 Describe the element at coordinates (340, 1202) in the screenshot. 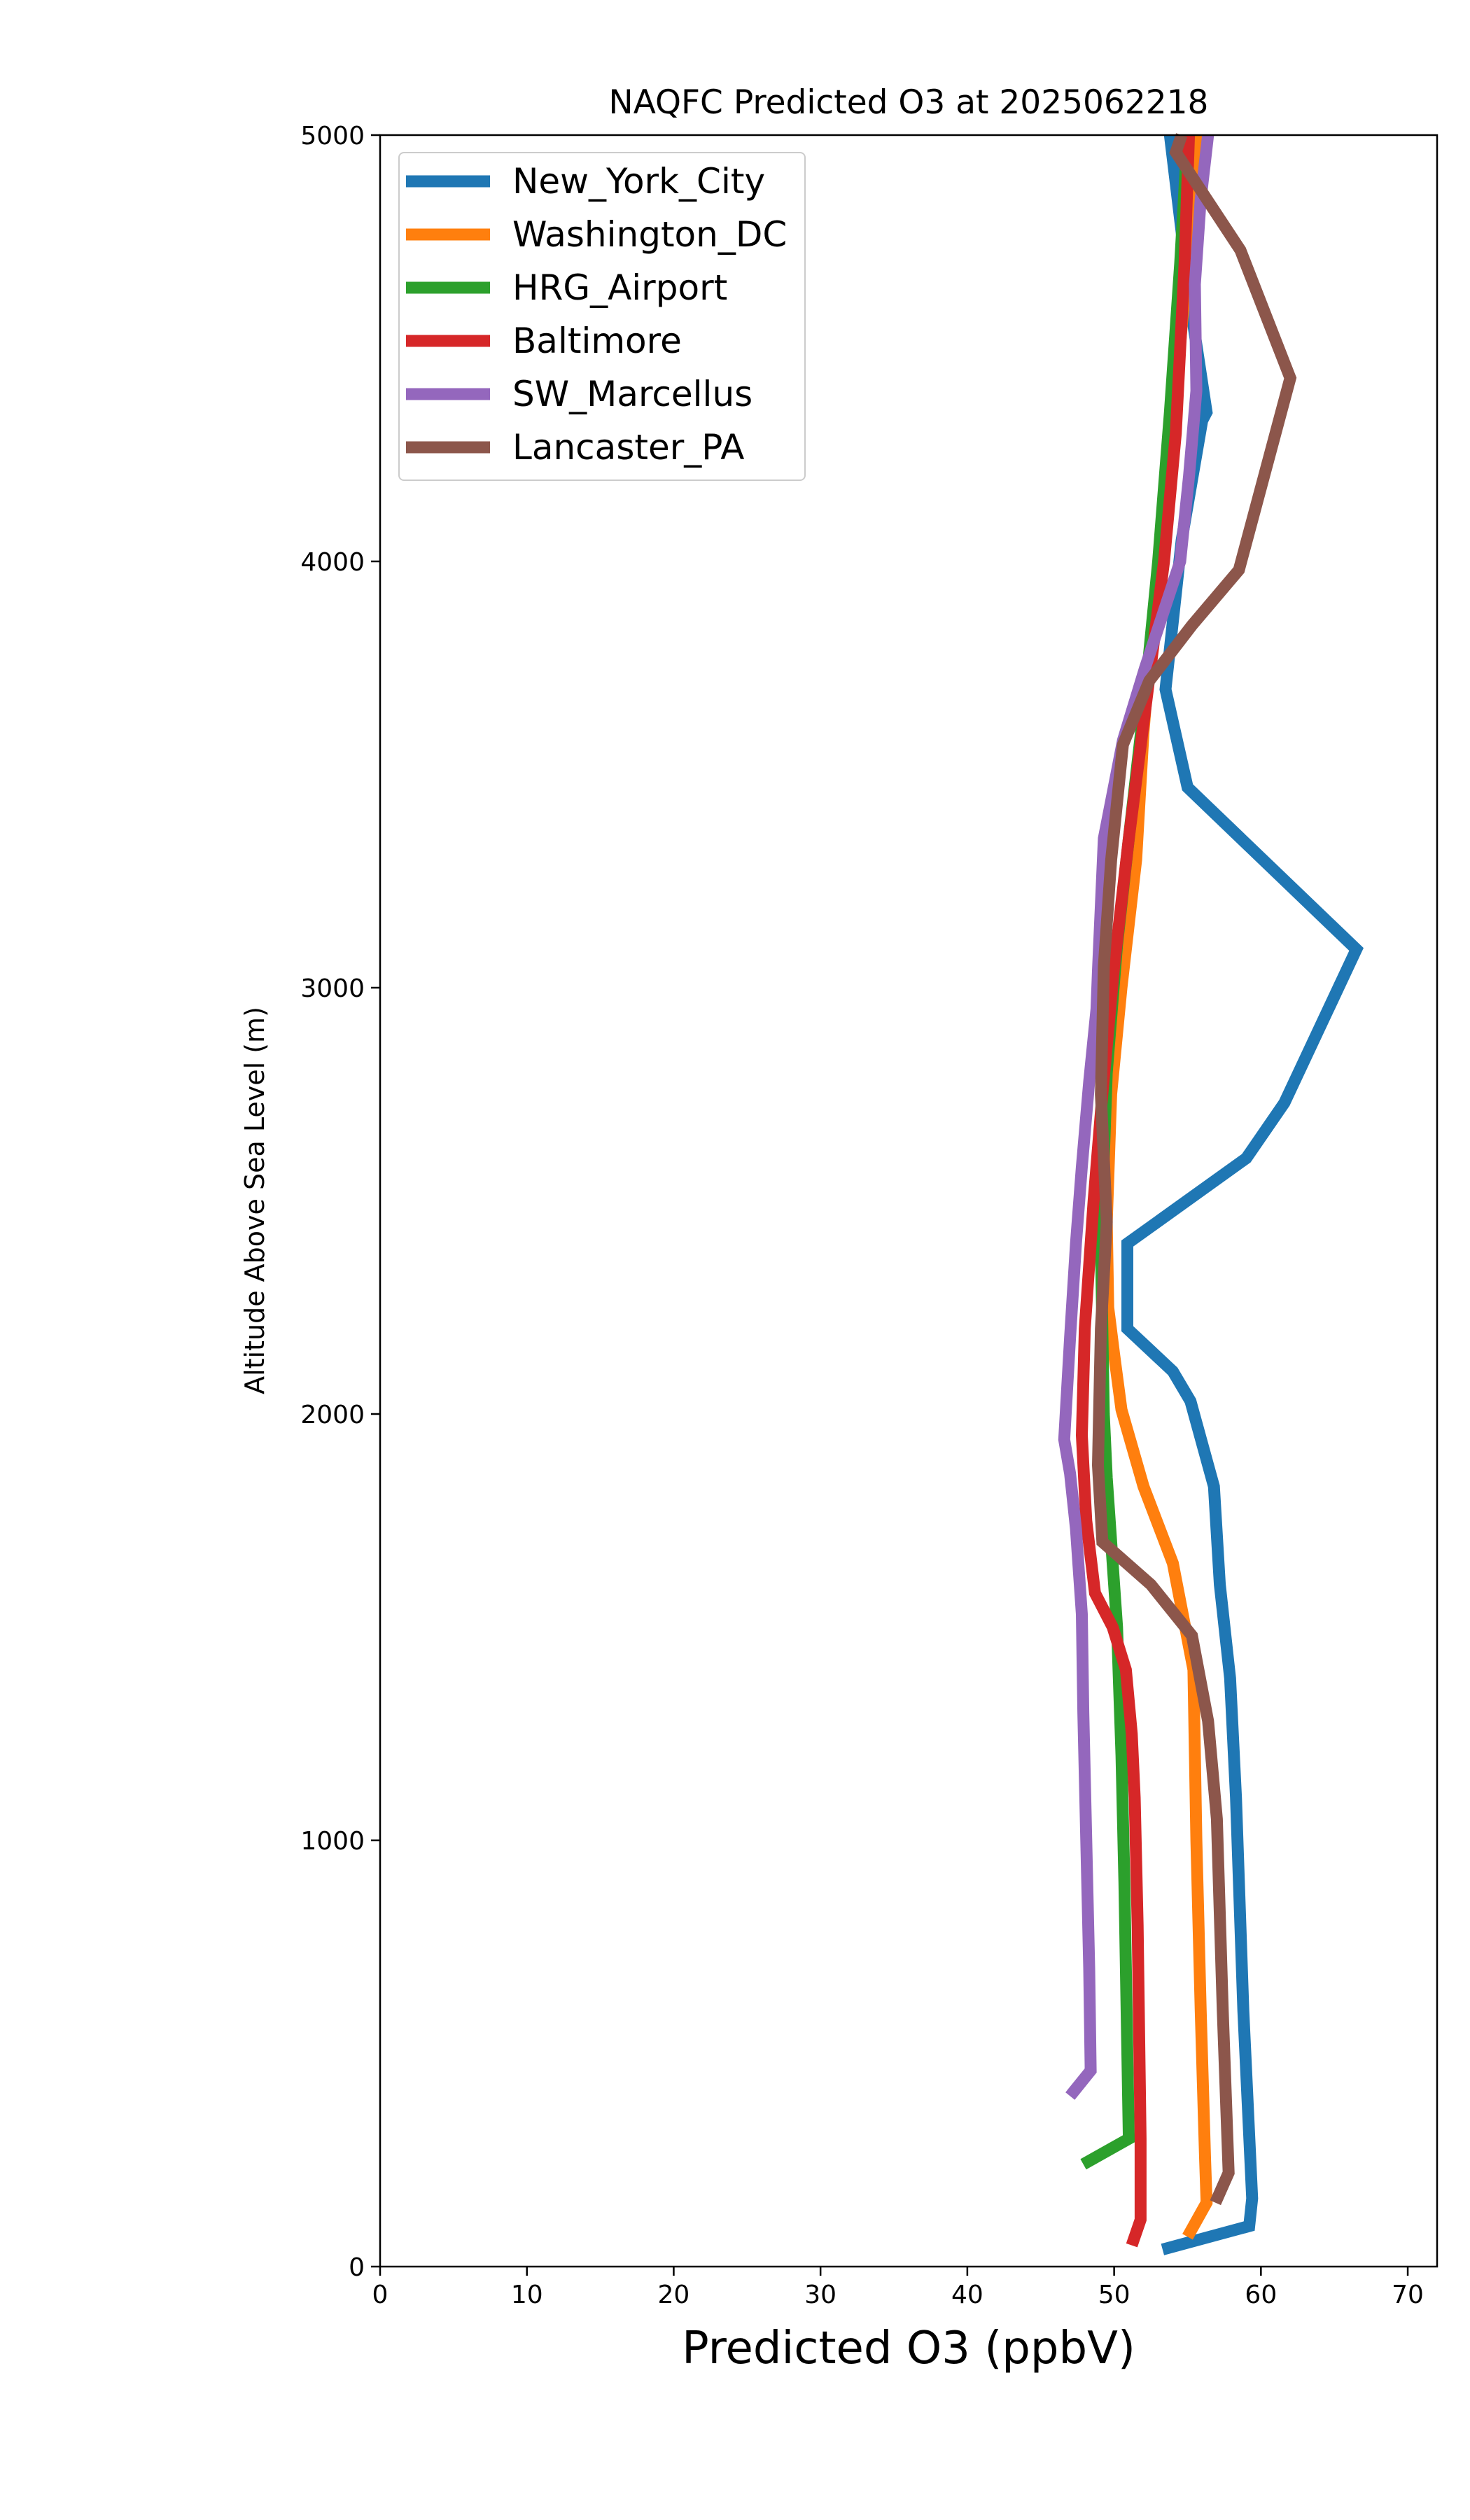

I see `y-axis: 0 1000 2000 3000 4000 5000` at that location.